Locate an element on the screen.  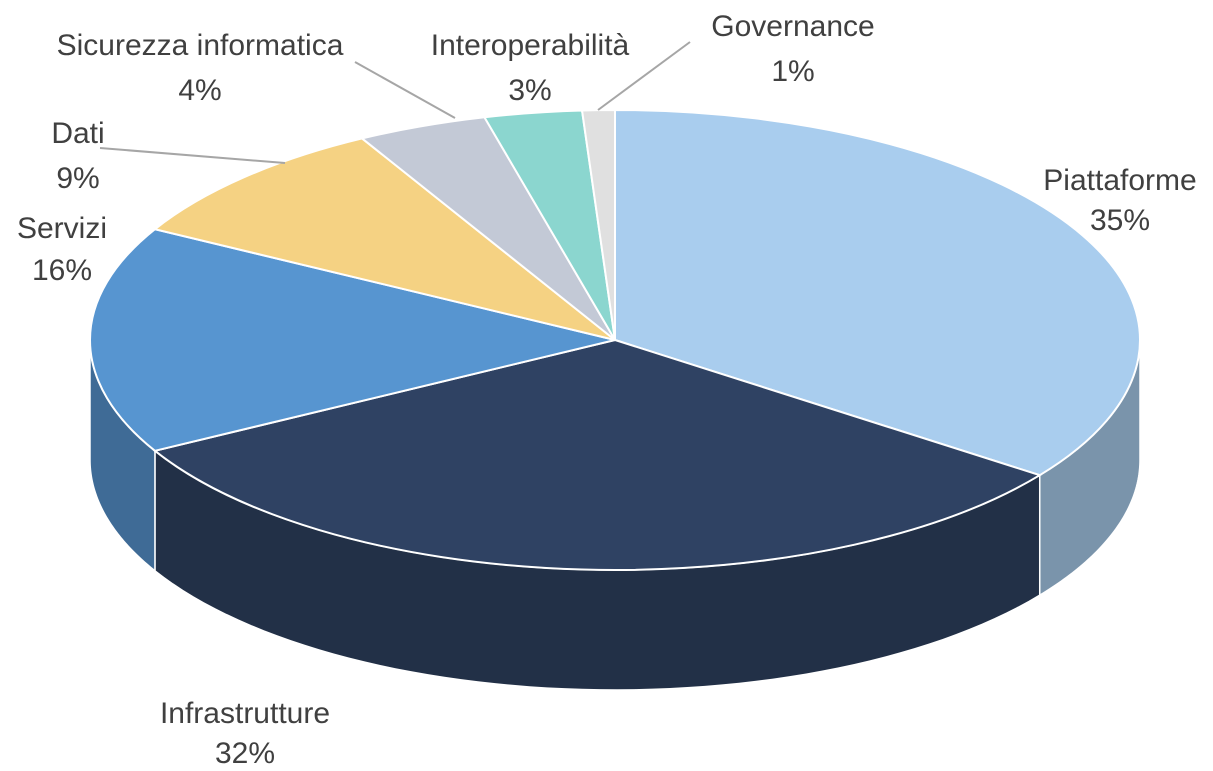
slice-value-label: 9% is located at coordinates (77, 178).